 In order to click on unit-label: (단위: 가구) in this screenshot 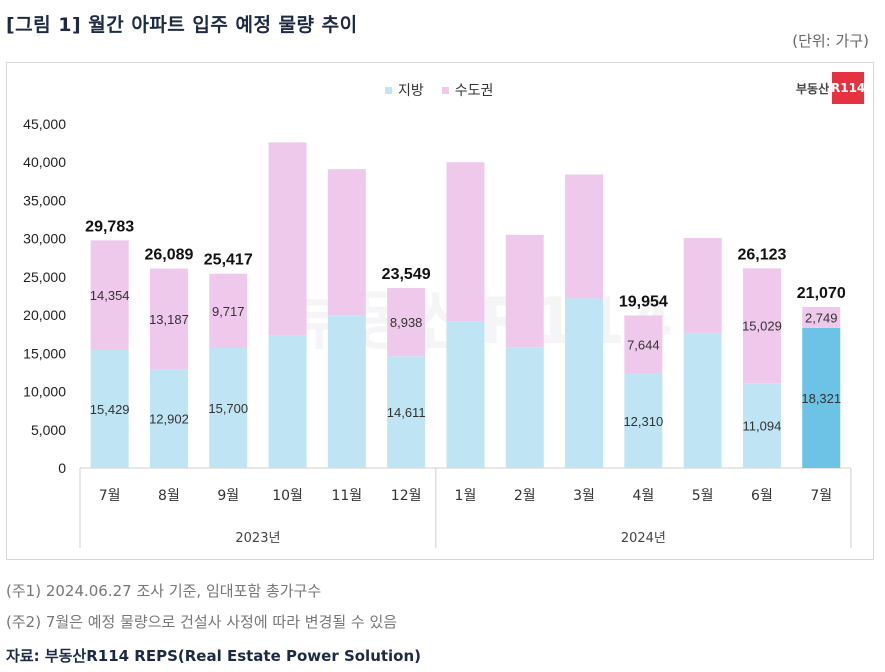, I will do `click(830, 41)`.